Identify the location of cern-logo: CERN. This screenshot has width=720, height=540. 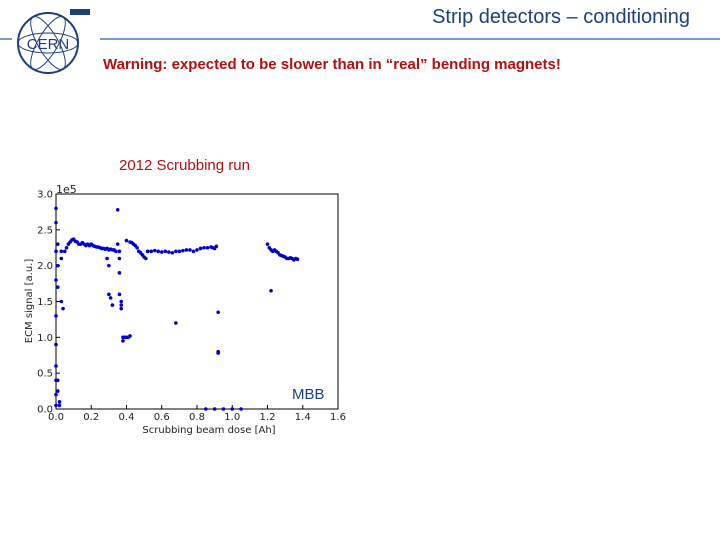
(53, 41).